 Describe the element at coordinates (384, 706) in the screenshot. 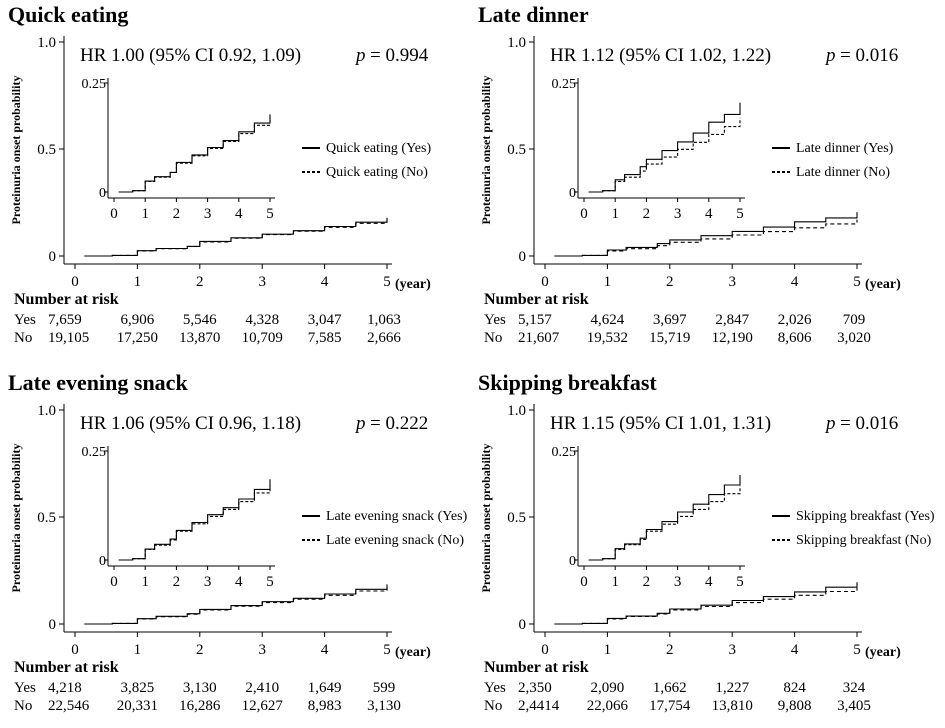

I see `risk-cell-value: 3,130` at that location.